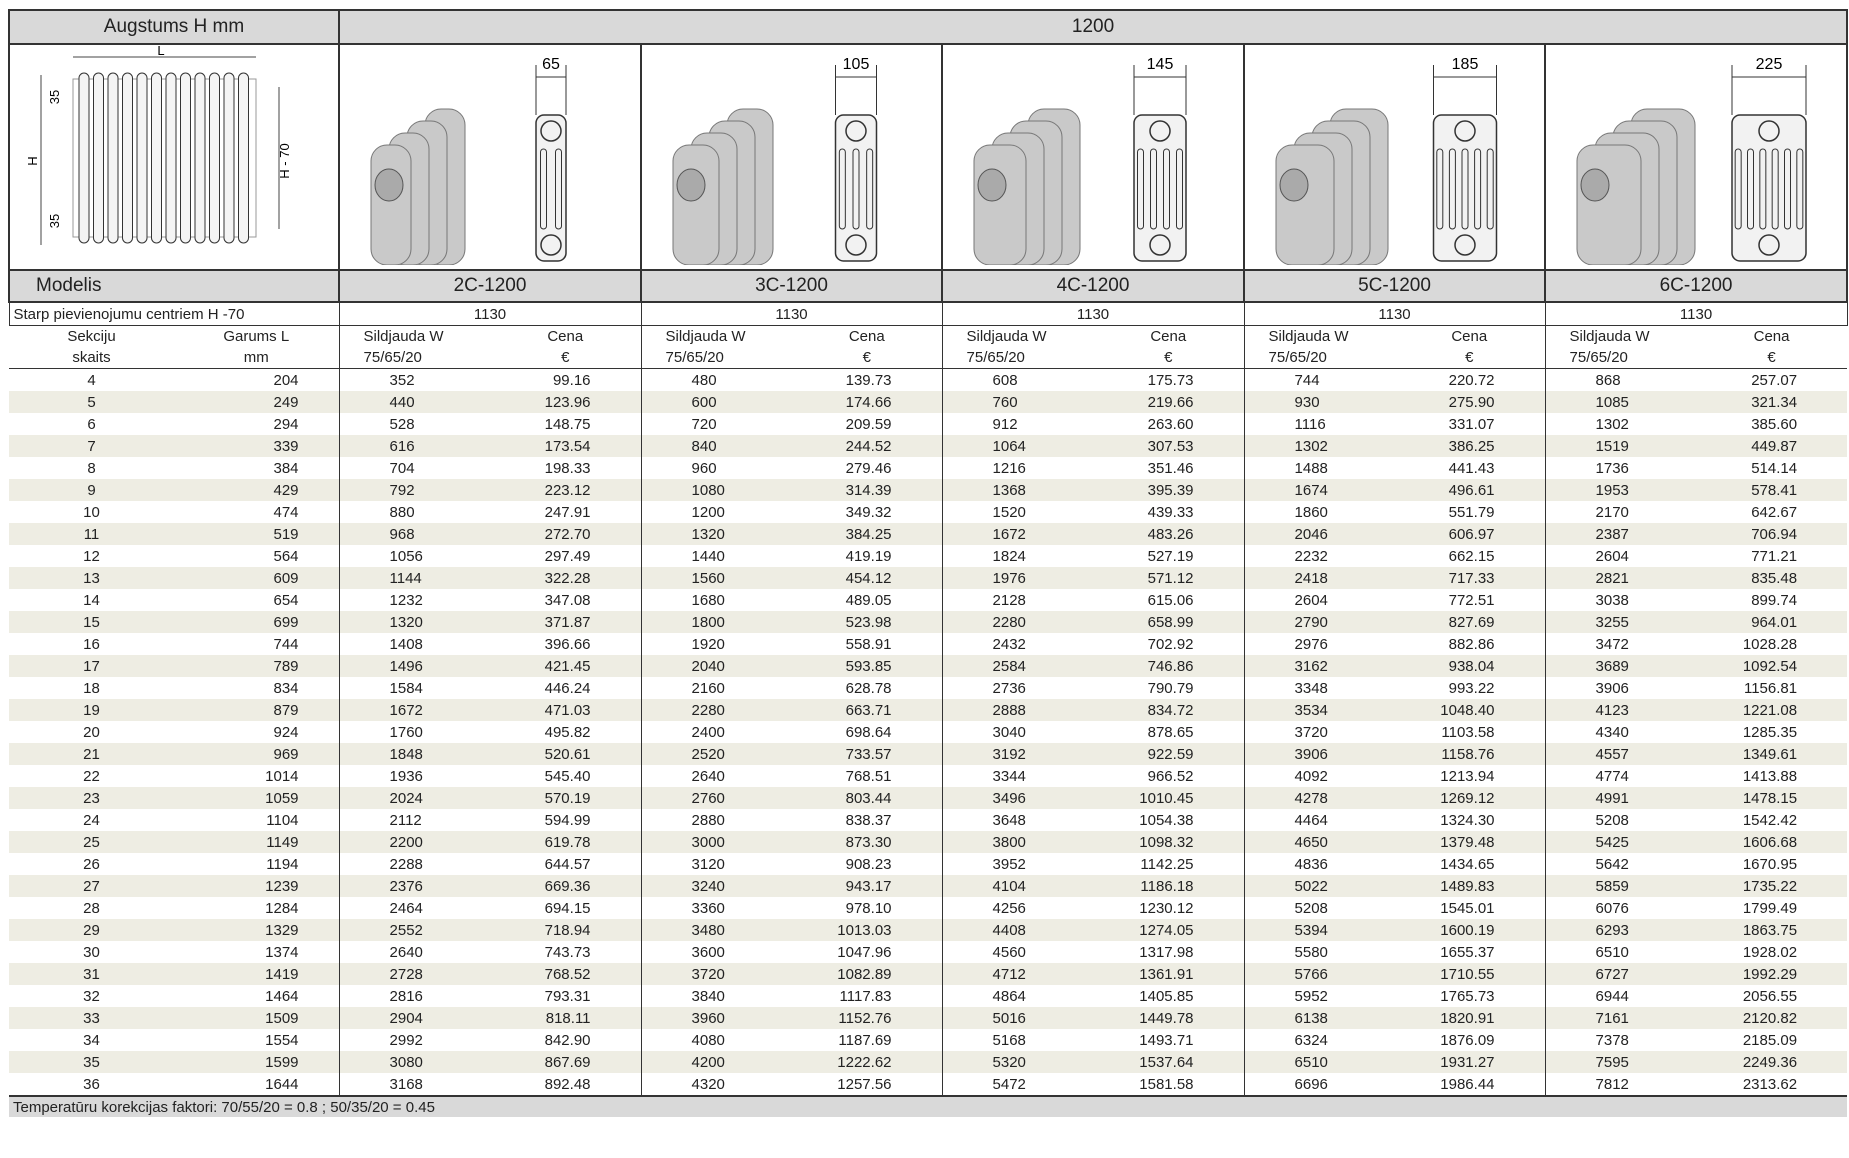 This screenshot has height=1158, width=1849. What do you see at coordinates (414, 930) in the screenshot?
I see `cell: 2552` at bounding box center [414, 930].